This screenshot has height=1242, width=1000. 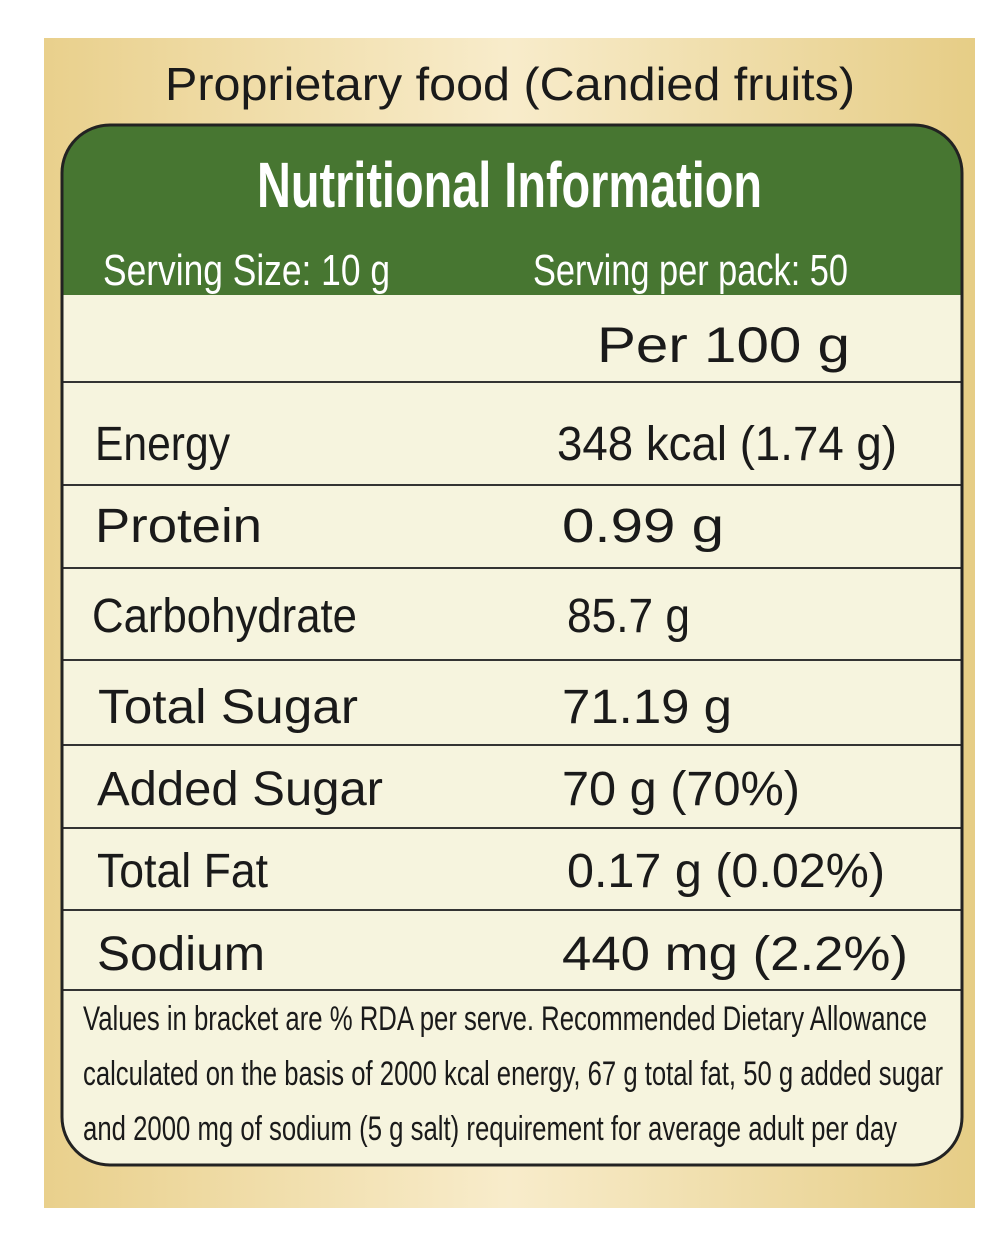 What do you see at coordinates (181, 954) in the screenshot?
I see `nutrient: Sodium` at bounding box center [181, 954].